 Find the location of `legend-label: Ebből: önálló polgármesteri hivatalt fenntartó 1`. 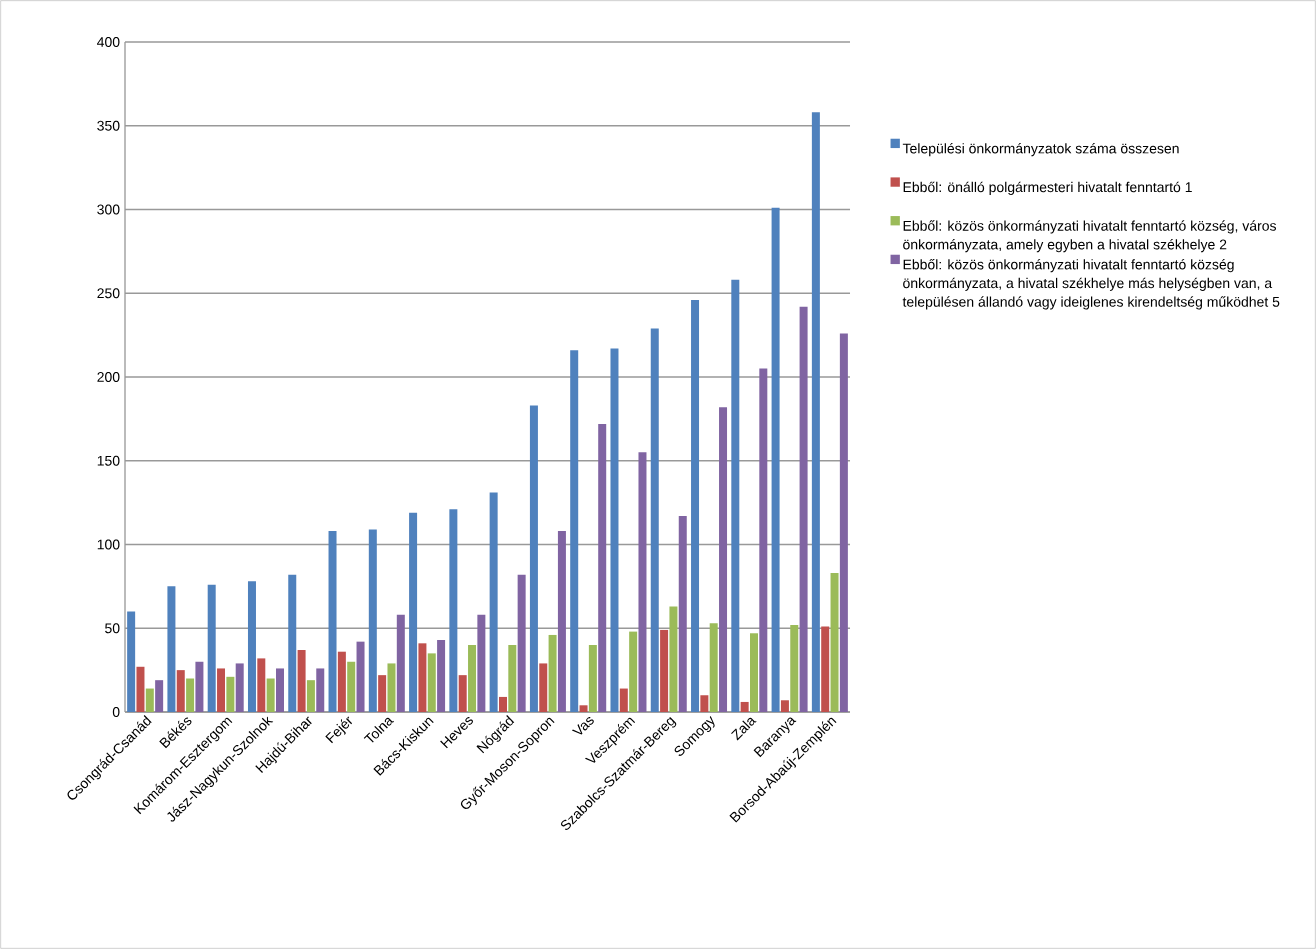

legend-label: Ebből: önálló polgármesteri hivatalt fenntartó 1 is located at coordinates (1047, 188).